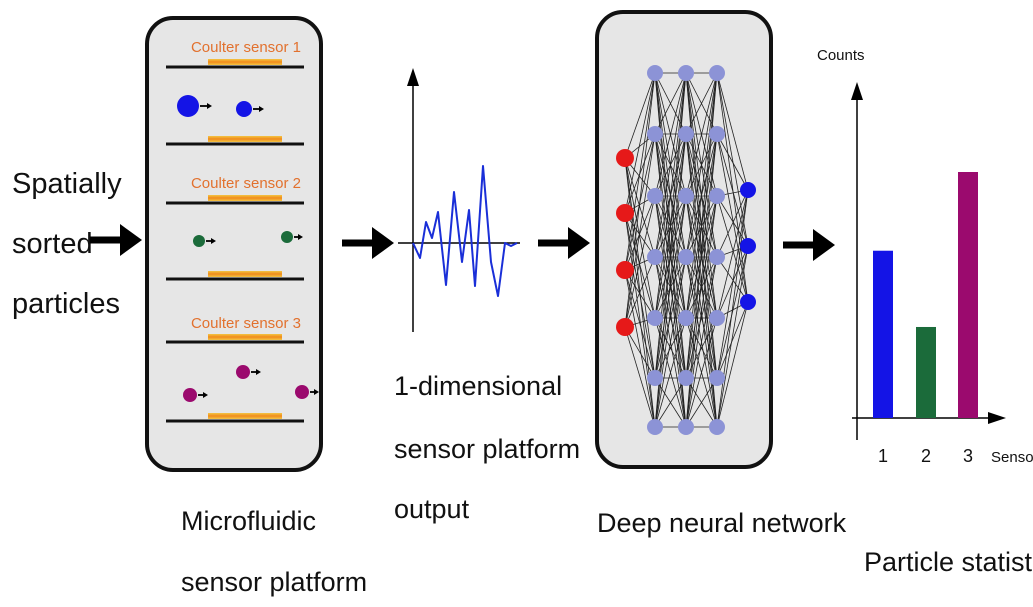 This screenshot has width=1033, height=607. I want to click on input-label-line-3: particles, so click(66, 304).